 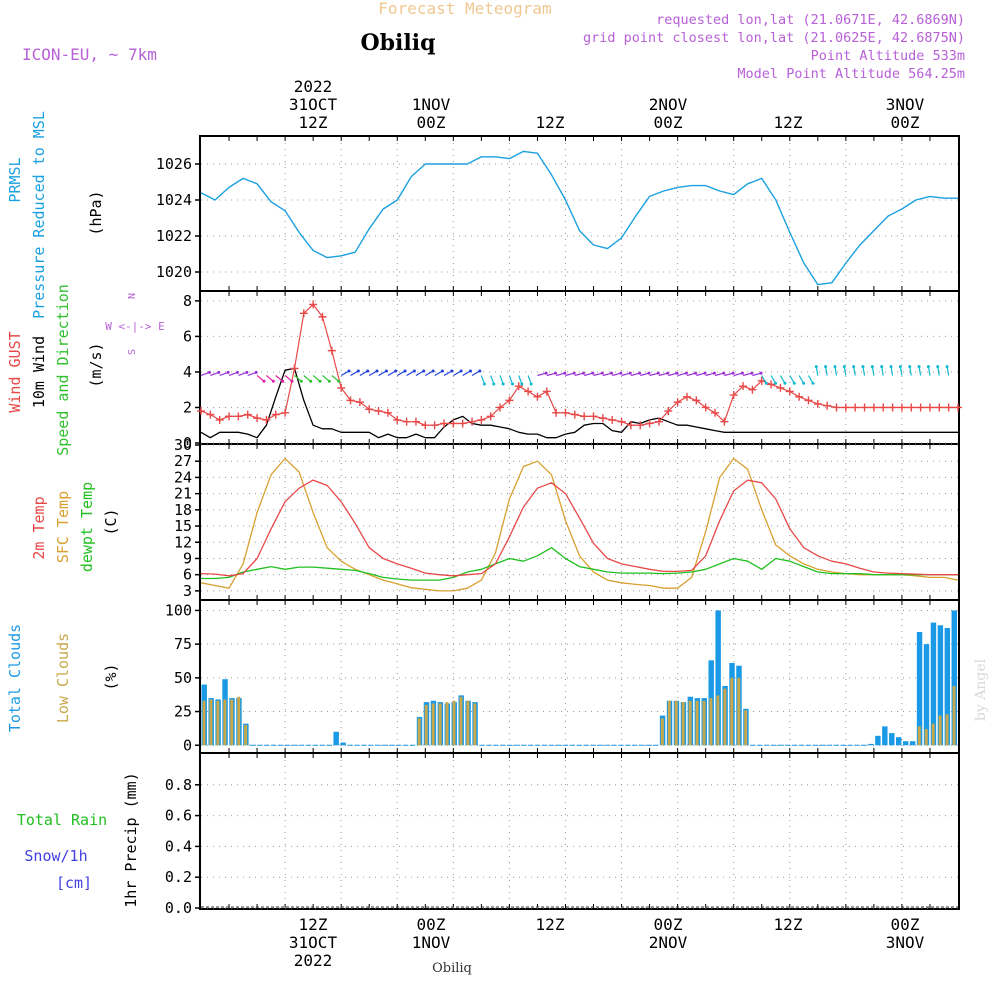 What do you see at coordinates (579, 213) in the screenshot?
I see `pressure-panel-frame` at bounding box center [579, 213].